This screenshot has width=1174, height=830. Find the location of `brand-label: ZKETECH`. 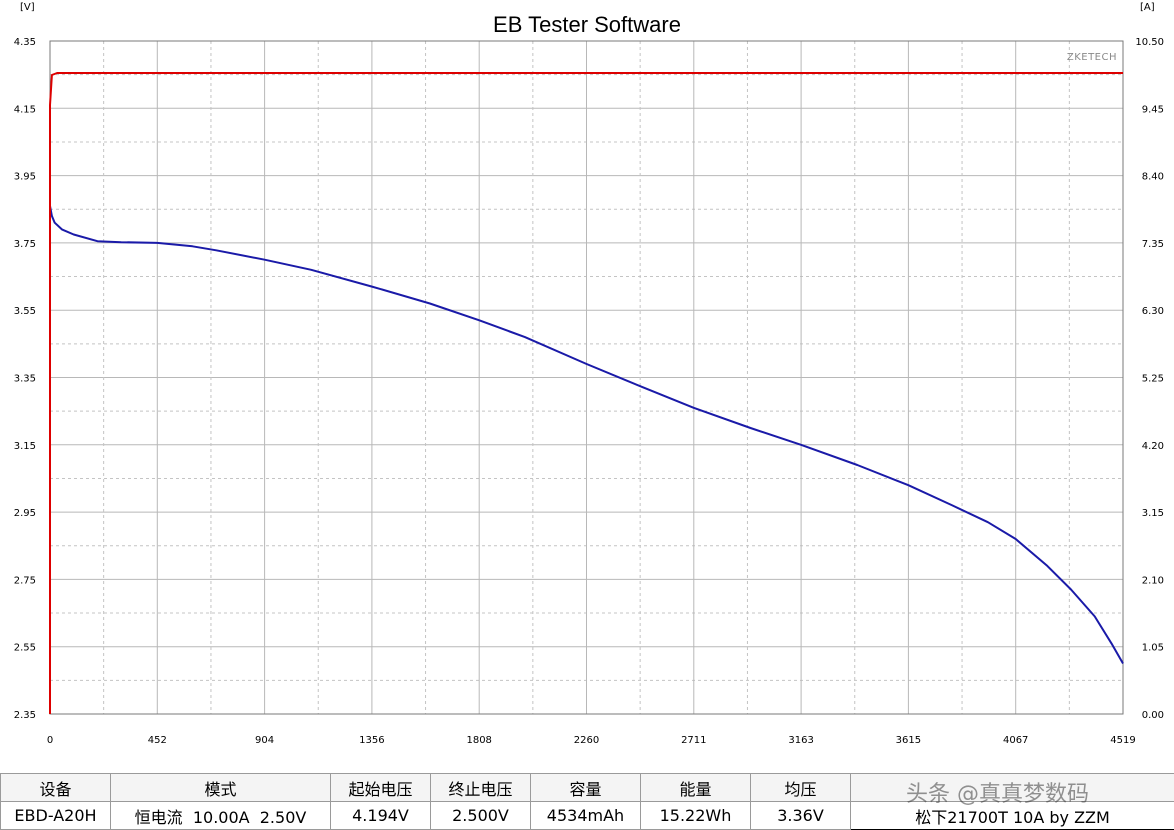

brand-label: ZKETECH is located at coordinates (1092, 57).